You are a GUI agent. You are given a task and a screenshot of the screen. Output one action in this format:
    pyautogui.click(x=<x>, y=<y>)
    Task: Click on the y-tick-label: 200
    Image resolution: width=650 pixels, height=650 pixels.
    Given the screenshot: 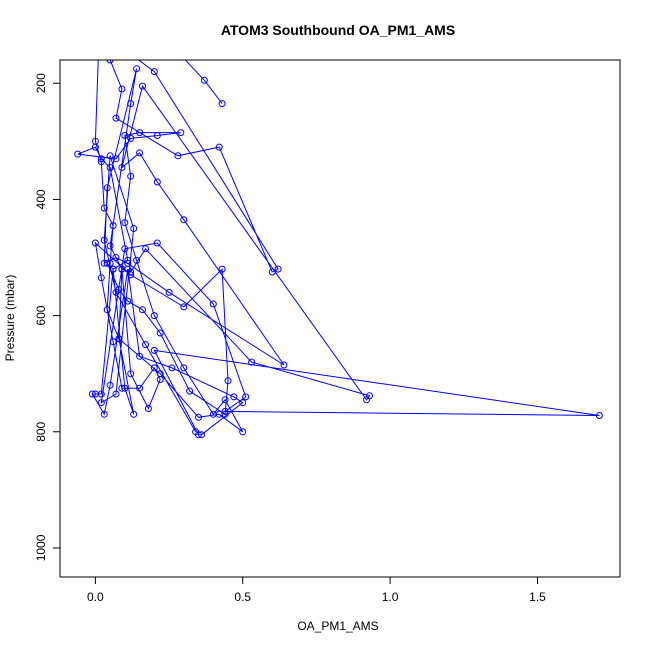 What is the action you would take?
    pyautogui.click(x=41, y=83)
    